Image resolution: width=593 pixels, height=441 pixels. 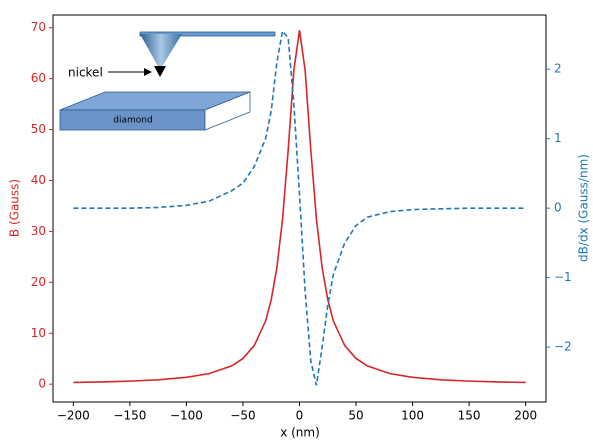 What do you see at coordinates (85, 73) in the screenshot?
I see `nickel-label: nickel` at bounding box center [85, 73].